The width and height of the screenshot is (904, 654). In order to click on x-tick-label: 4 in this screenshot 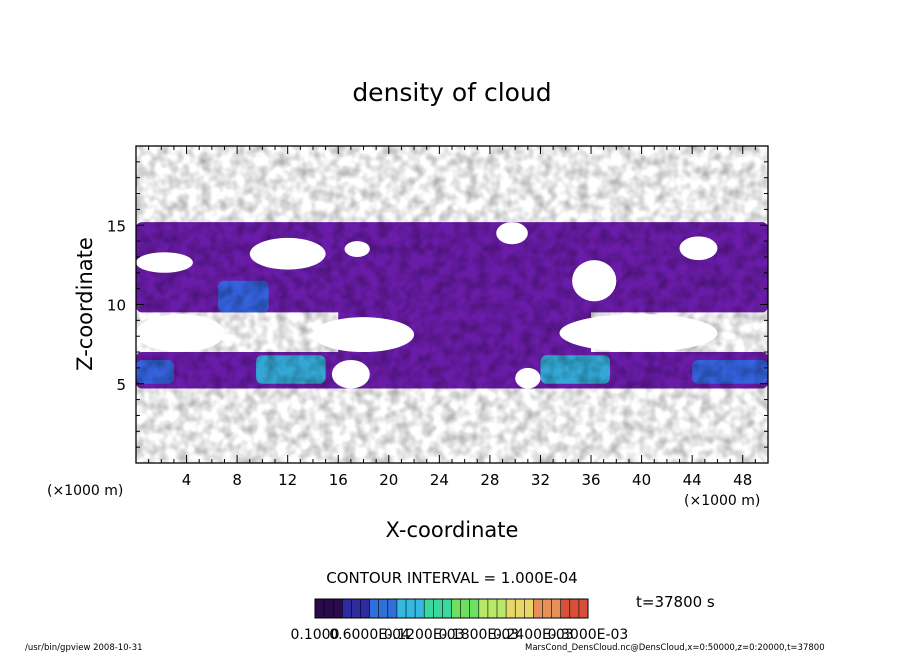, I will do `click(187, 480)`.